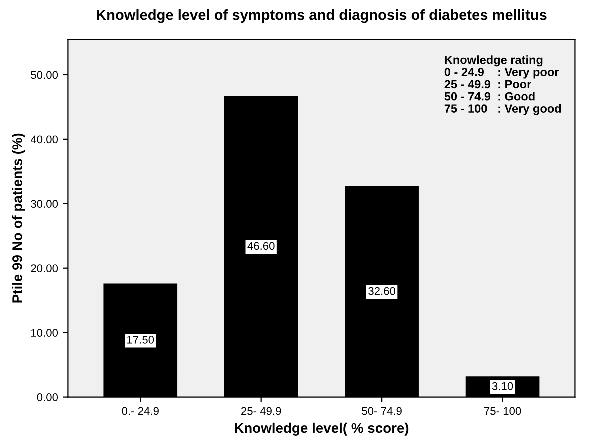 The height and width of the screenshot is (439, 593). Describe the element at coordinates (44, 204) in the screenshot. I see `y-tick-label: 30.00` at that location.